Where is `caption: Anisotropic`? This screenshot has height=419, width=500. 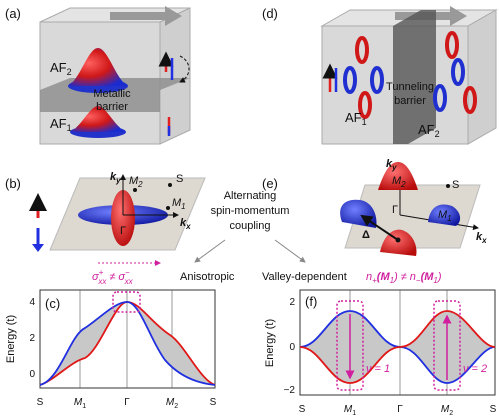 caption: Anisotropic is located at coordinates (207, 277).